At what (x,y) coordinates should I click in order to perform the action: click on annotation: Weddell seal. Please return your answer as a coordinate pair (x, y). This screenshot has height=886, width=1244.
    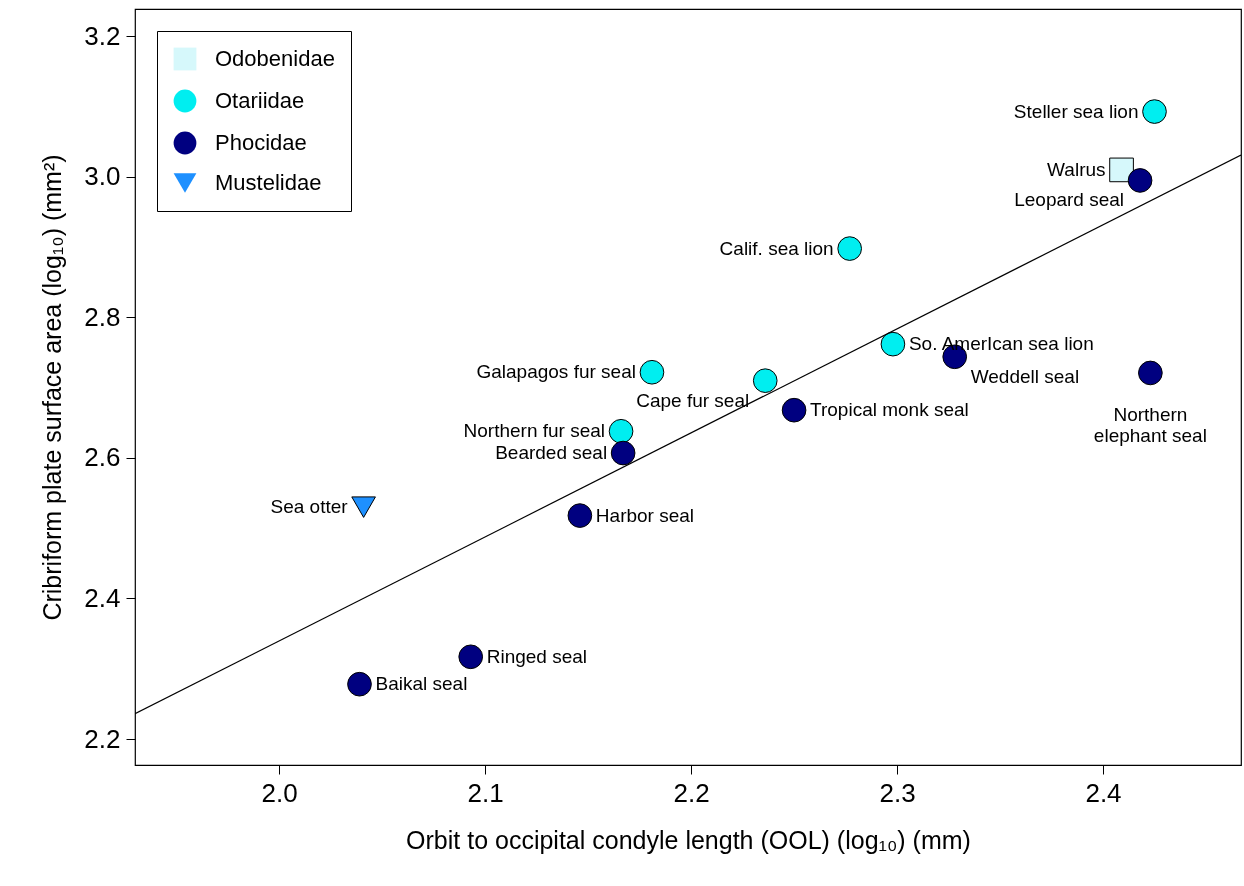
    Looking at the image, I should click on (1025, 376).